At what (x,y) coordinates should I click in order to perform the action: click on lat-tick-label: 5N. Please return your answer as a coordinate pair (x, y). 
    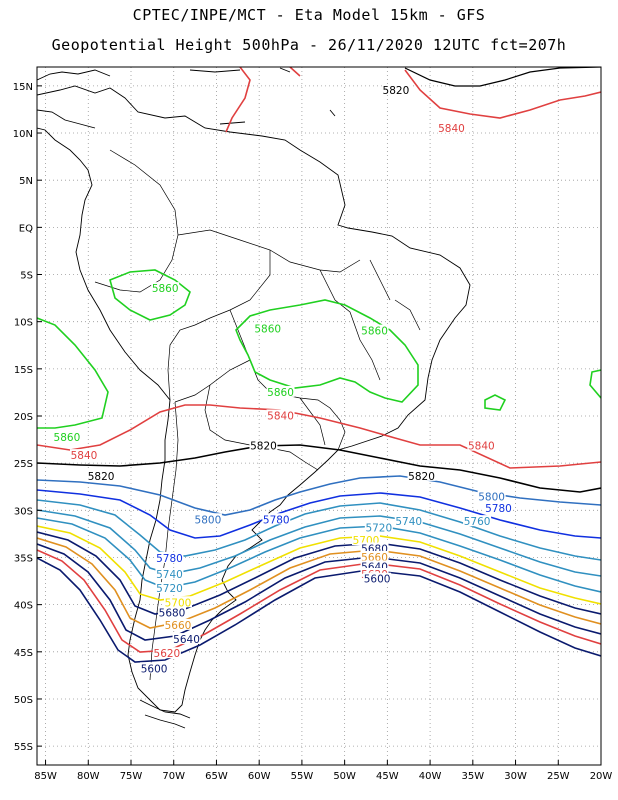
    Looking at the image, I should click on (26, 181).